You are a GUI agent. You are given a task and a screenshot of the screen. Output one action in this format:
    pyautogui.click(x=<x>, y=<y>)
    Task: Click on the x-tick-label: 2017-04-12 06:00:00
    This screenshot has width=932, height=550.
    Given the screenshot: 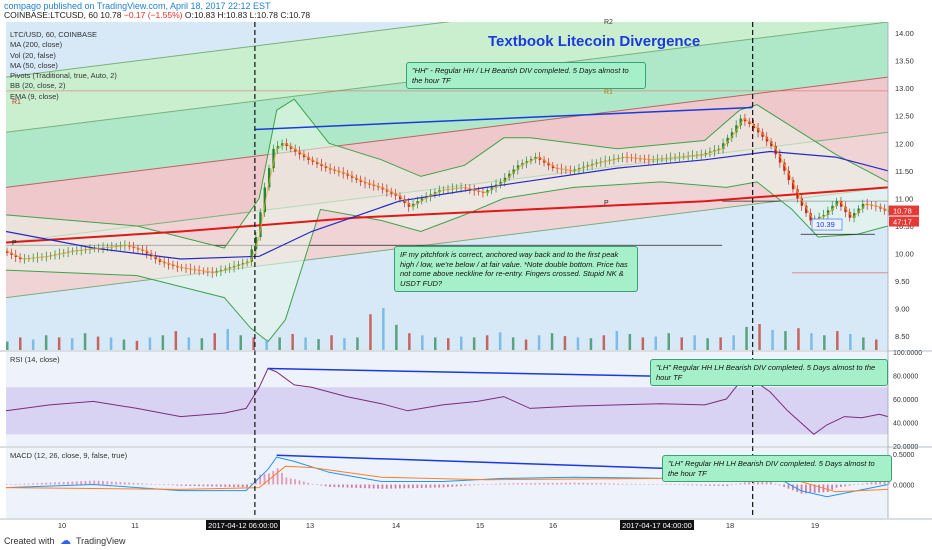 What is the action you would take?
    pyautogui.click(x=243, y=525)
    